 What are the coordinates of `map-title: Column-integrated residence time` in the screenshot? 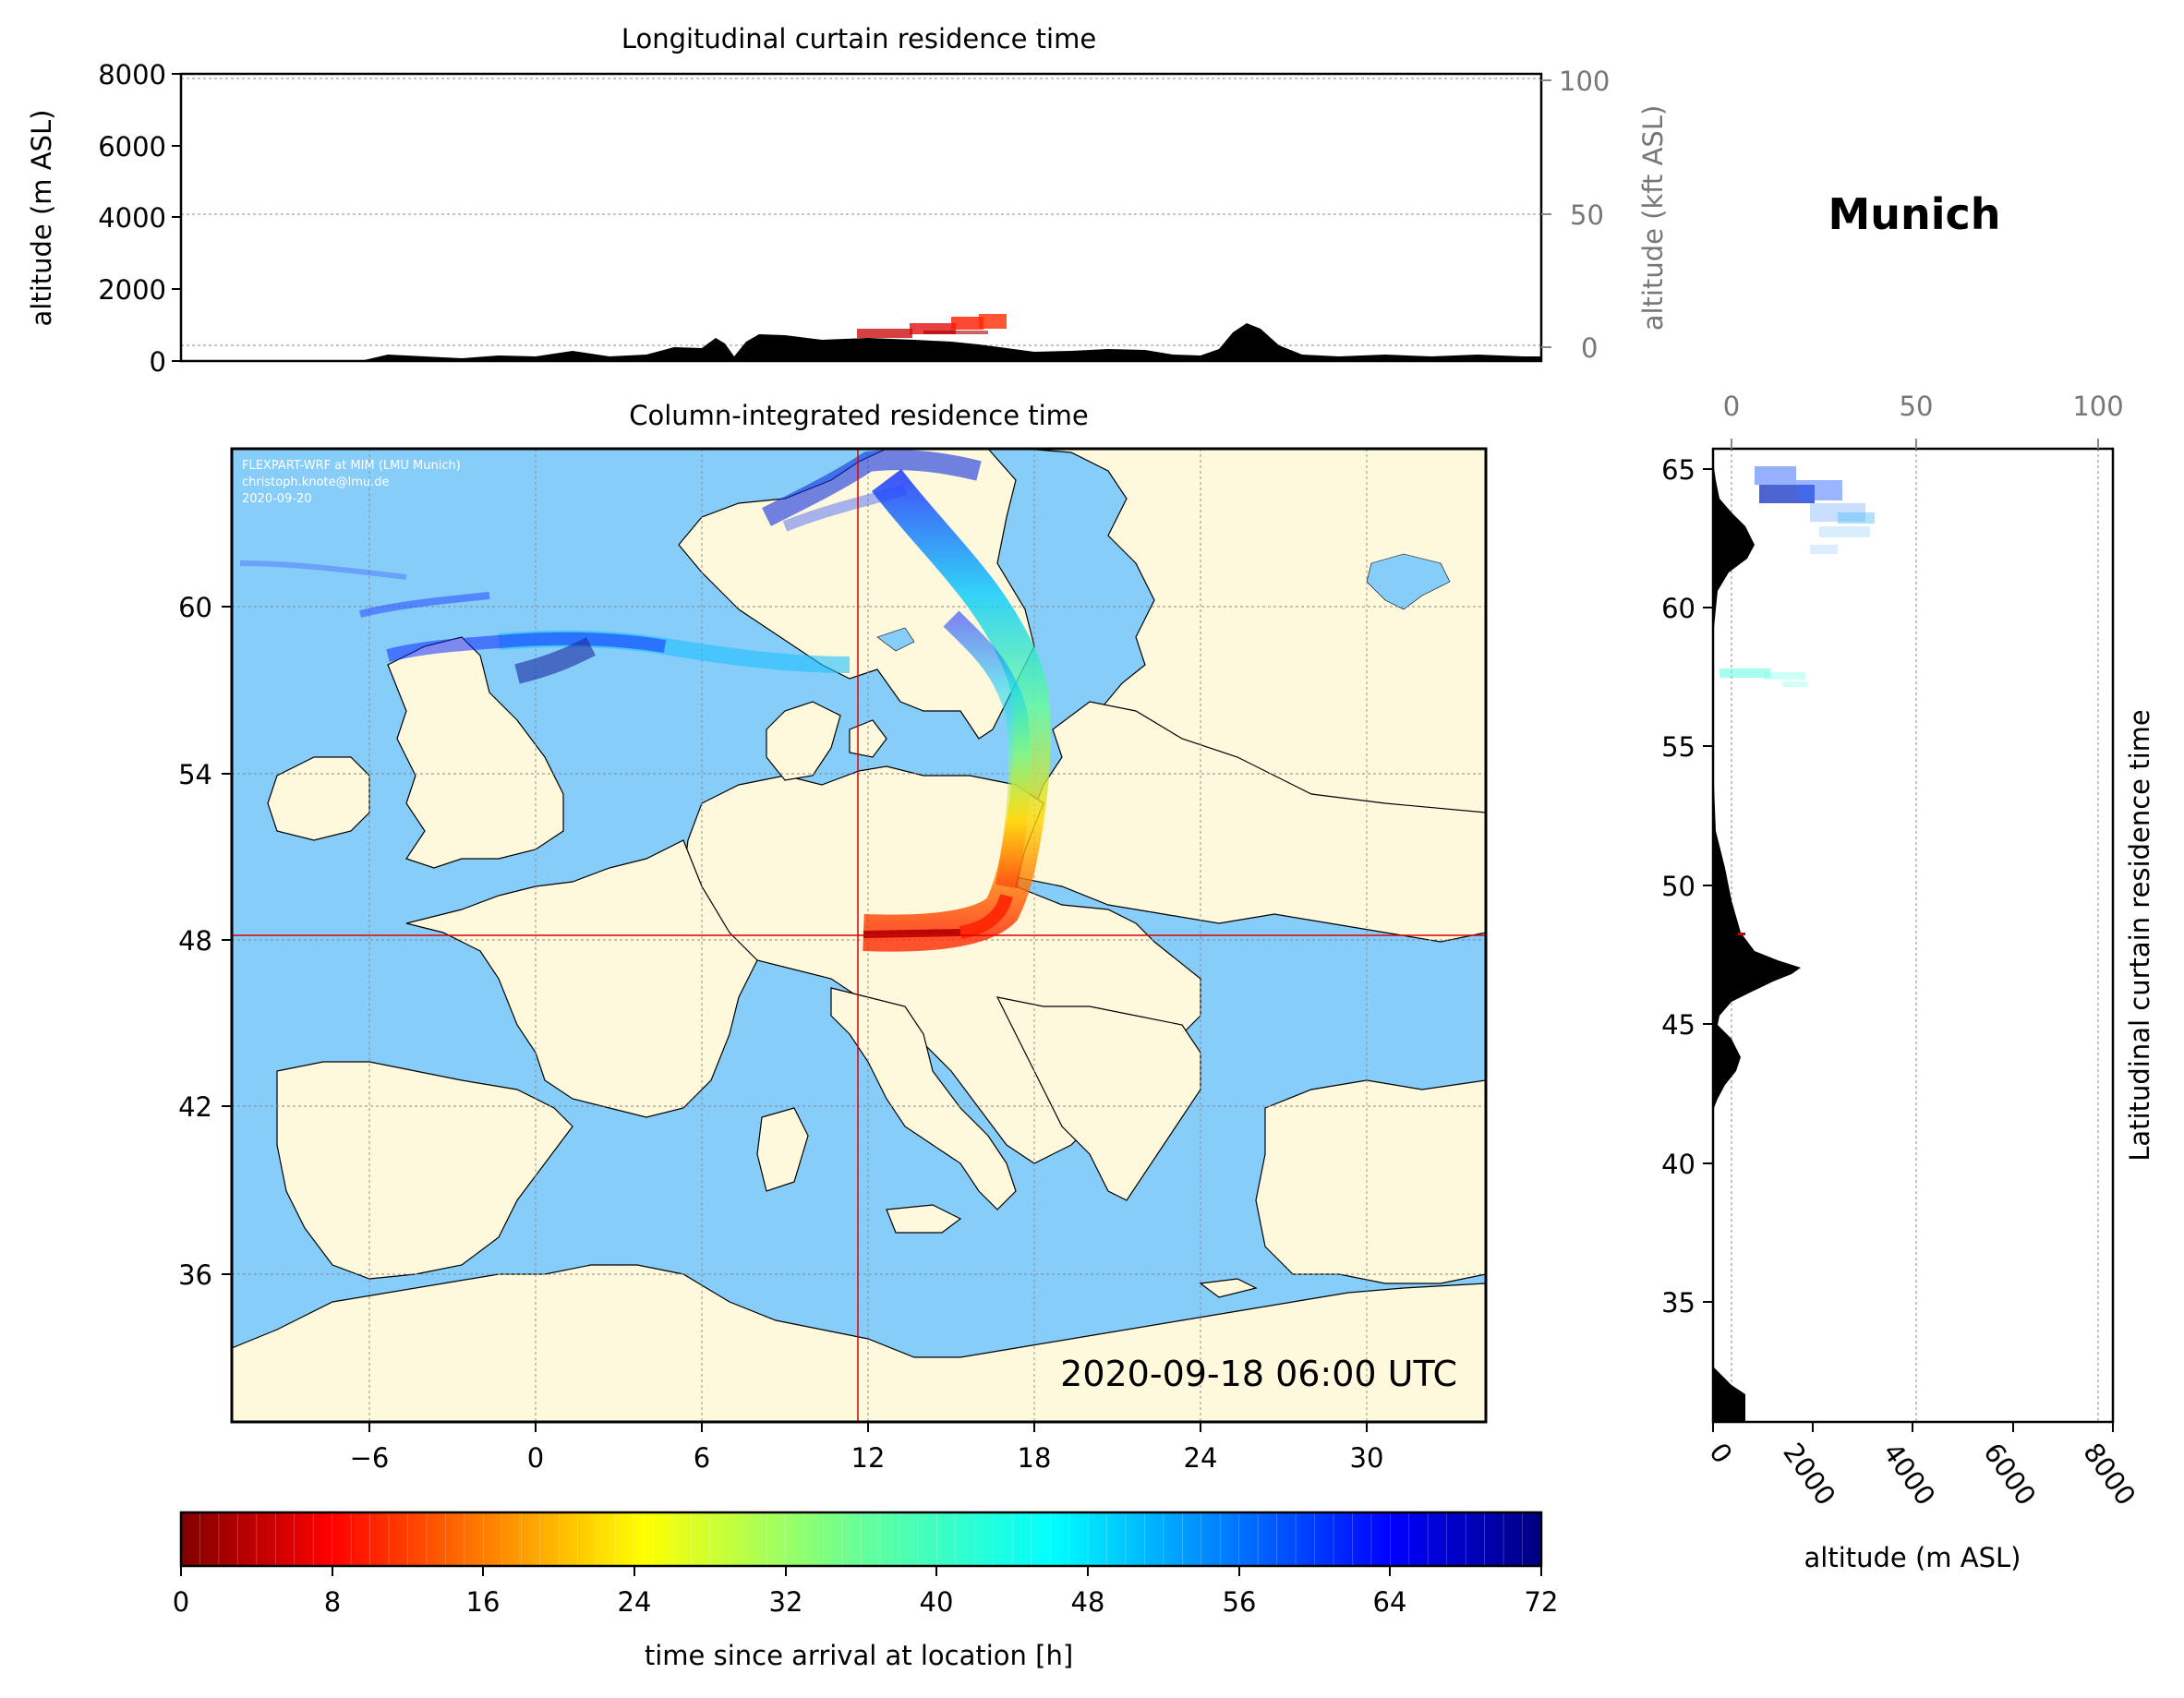 It's located at (859, 415).